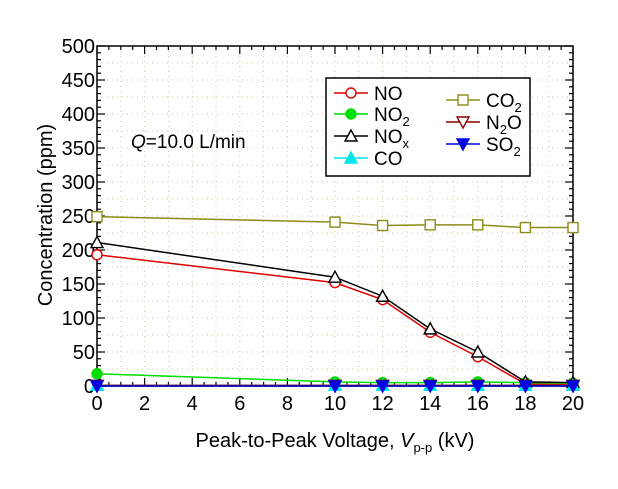 Image resolution: width=618 pixels, height=489 pixels. Describe the element at coordinates (478, 404) in the screenshot. I see `x-tick-label: 16` at that location.